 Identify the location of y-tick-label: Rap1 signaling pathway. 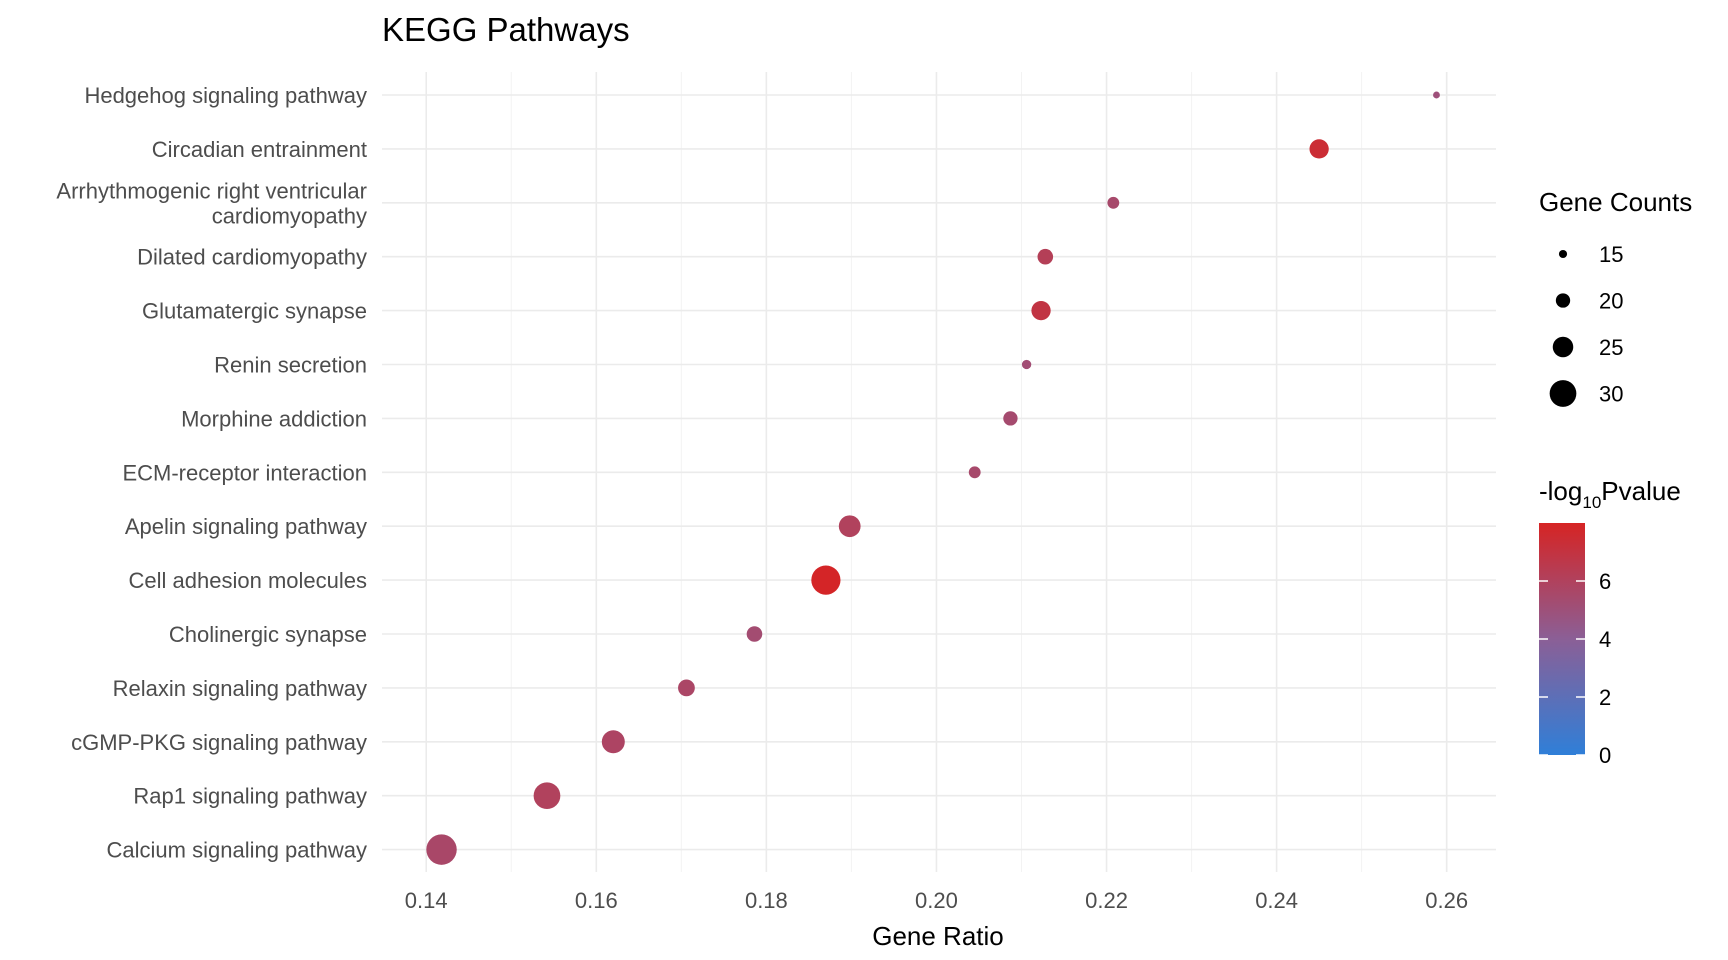
(250, 796).